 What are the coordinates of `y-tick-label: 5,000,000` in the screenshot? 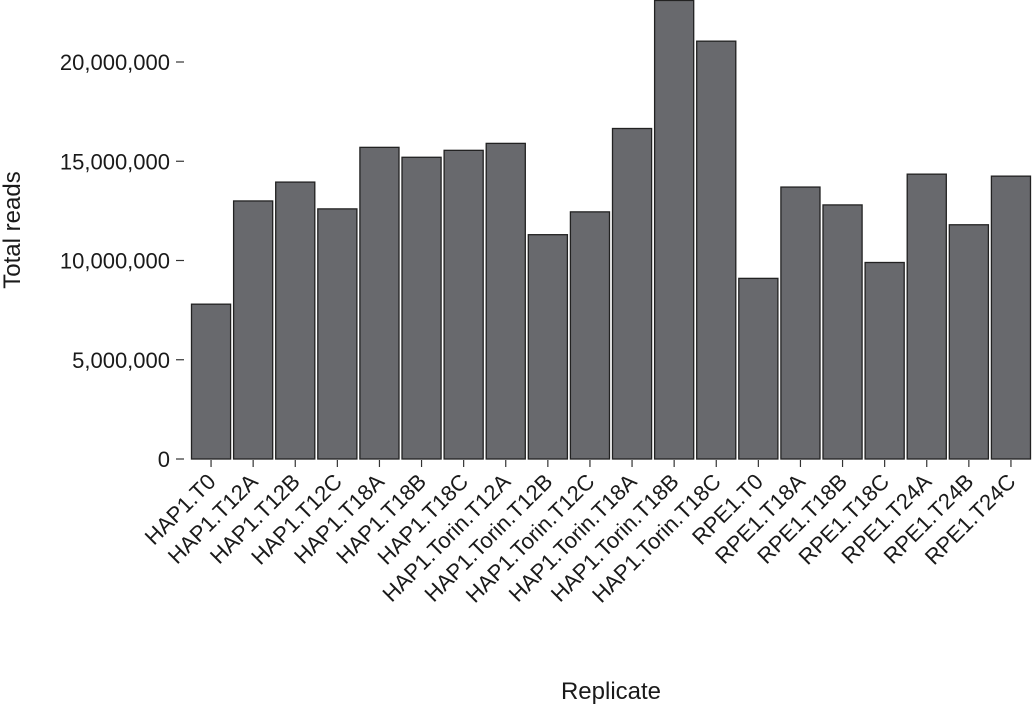 It's located at (121, 360).